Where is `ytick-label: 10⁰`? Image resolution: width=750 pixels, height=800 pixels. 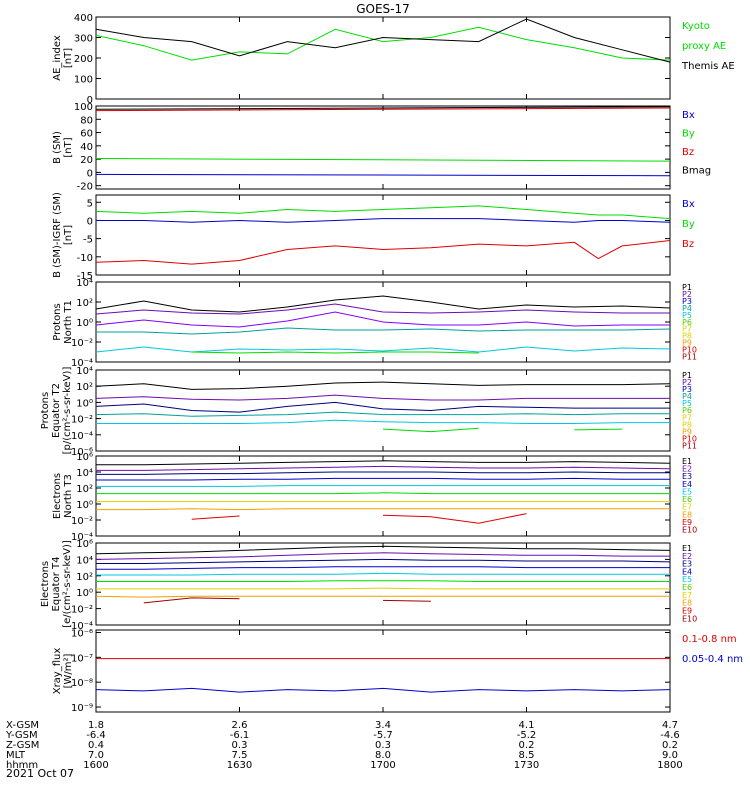
ytick-label: 10⁰ is located at coordinates (84, 403).